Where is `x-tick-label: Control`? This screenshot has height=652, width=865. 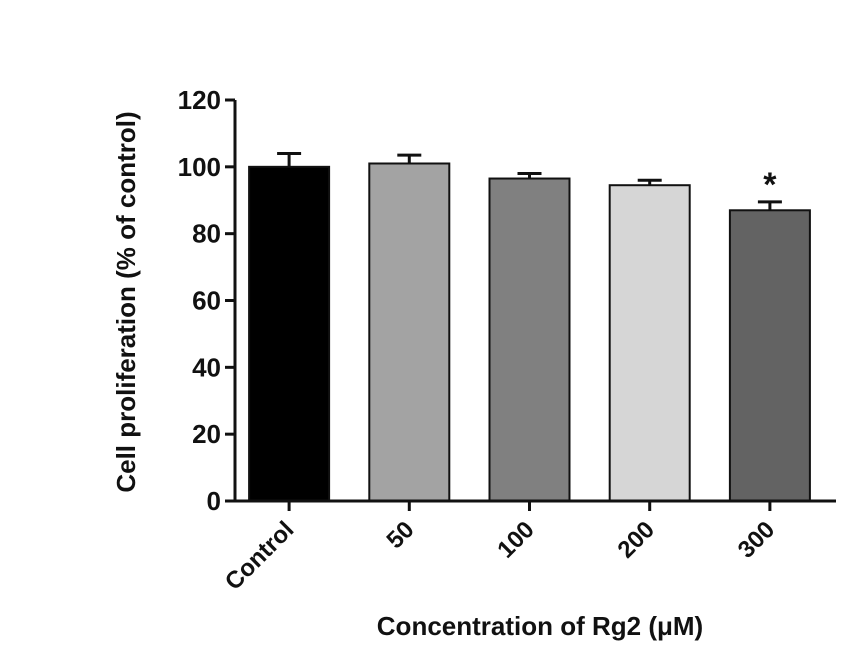
x-tick-label: Control is located at coordinates (259, 555).